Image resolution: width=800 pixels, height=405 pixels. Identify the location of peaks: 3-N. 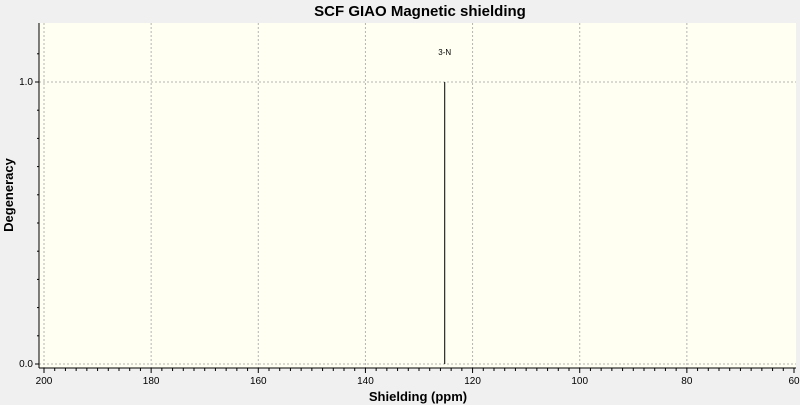
(444, 206).